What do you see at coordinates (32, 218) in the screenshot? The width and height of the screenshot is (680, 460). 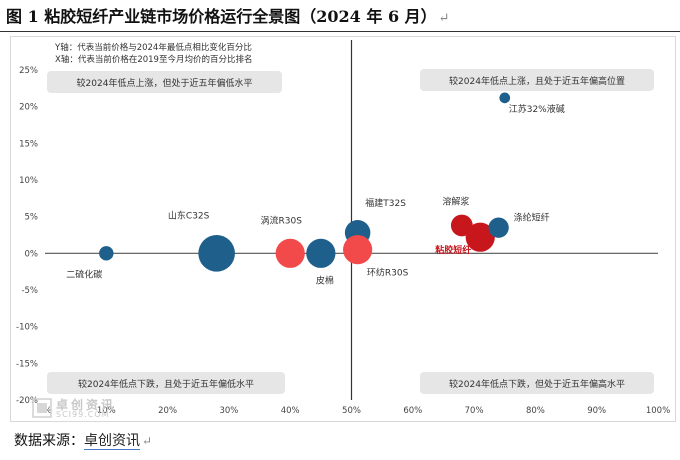 I see `y-tick-label: 5%` at bounding box center [32, 218].